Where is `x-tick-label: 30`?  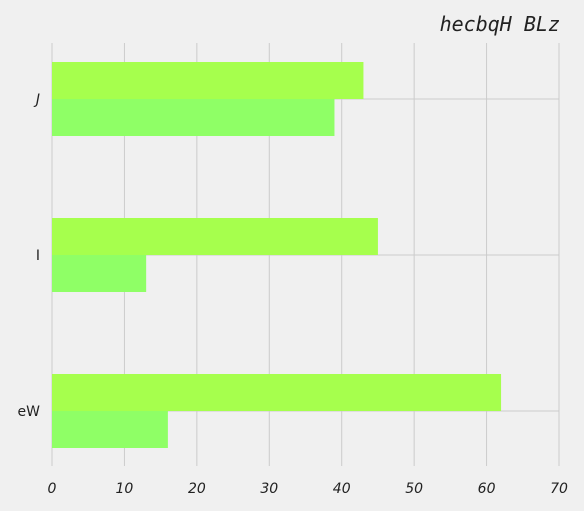 x-tick-label: 30 is located at coordinates (269, 489).